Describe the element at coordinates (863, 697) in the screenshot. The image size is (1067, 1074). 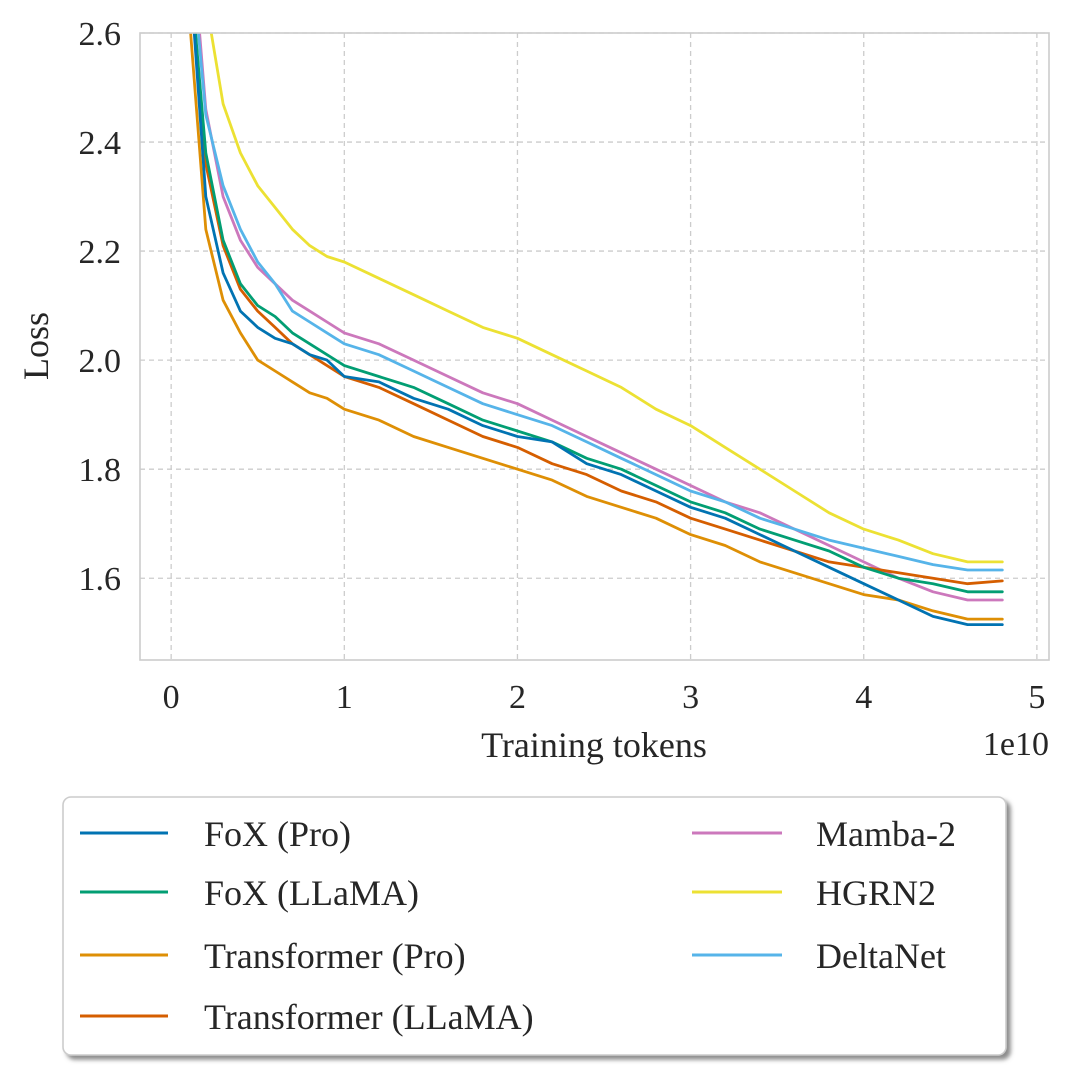
I see `x-tick-label: 4` at that location.